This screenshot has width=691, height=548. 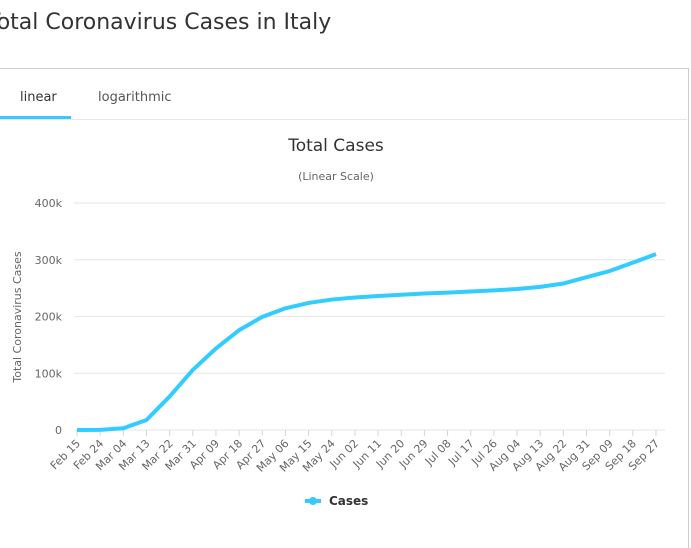 What do you see at coordinates (336, 176) in the screenshot?
I see `chart-subtitle: (Linear Scale)` at bounding box center [336, 176].